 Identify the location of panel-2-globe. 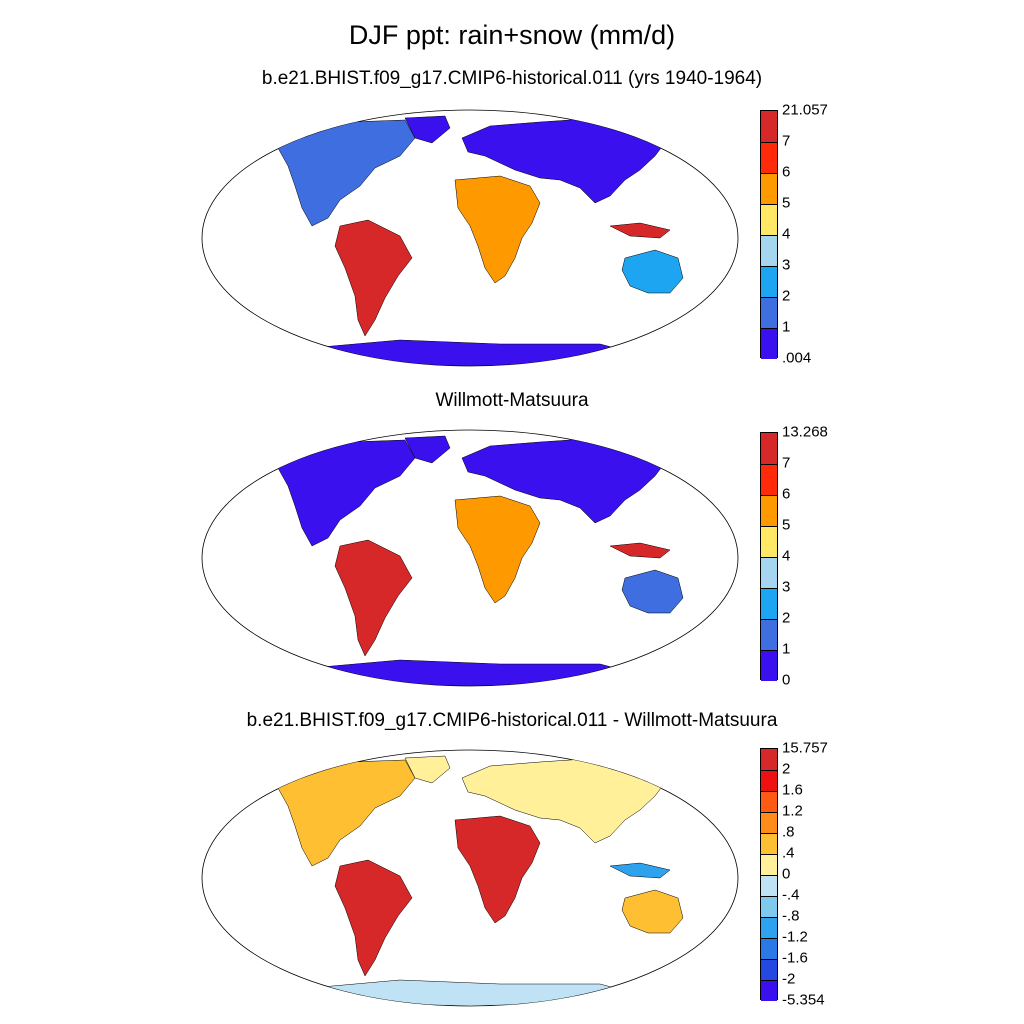
(470, 558).